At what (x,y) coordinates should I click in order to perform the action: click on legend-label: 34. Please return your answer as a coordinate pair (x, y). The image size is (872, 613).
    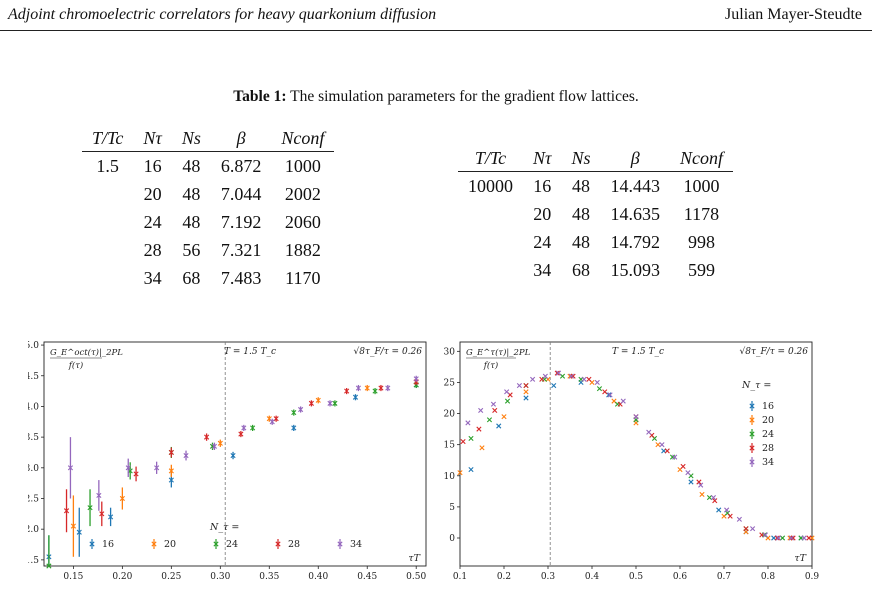
    Looking at the image, I should click on (768, 462).